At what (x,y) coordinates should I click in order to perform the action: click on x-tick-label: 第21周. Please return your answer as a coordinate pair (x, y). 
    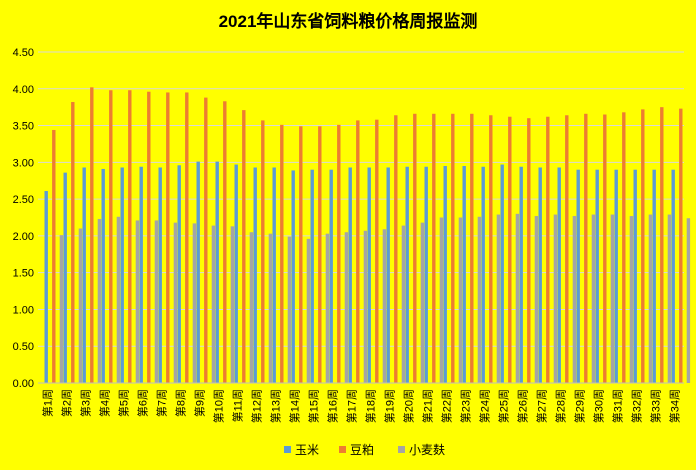
    Looking at the image, I should click on (428, 406).